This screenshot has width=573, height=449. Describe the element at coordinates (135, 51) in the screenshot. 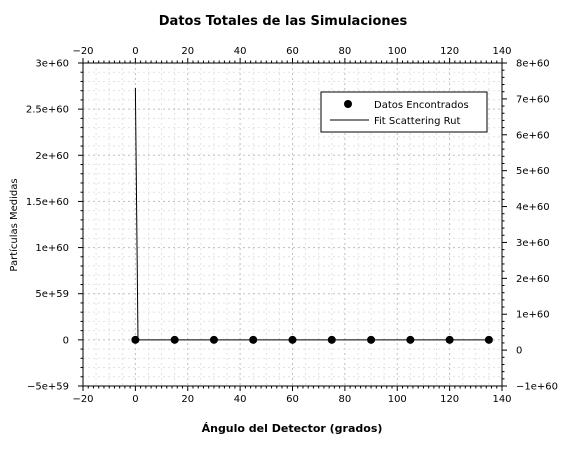

I see `x-tick-label-top: 0` at that location.